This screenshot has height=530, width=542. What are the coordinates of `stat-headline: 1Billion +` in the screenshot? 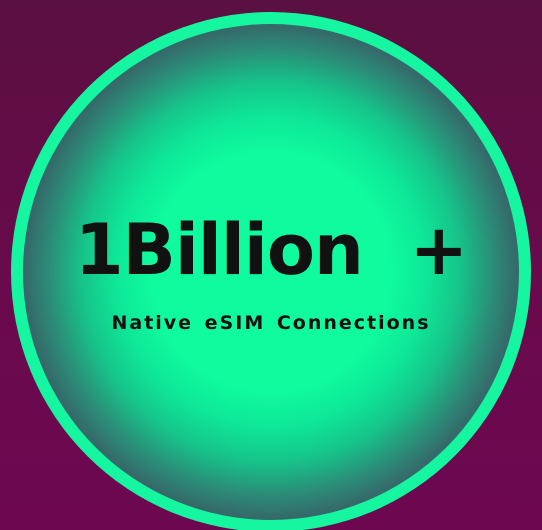 It's located at (271, 250).